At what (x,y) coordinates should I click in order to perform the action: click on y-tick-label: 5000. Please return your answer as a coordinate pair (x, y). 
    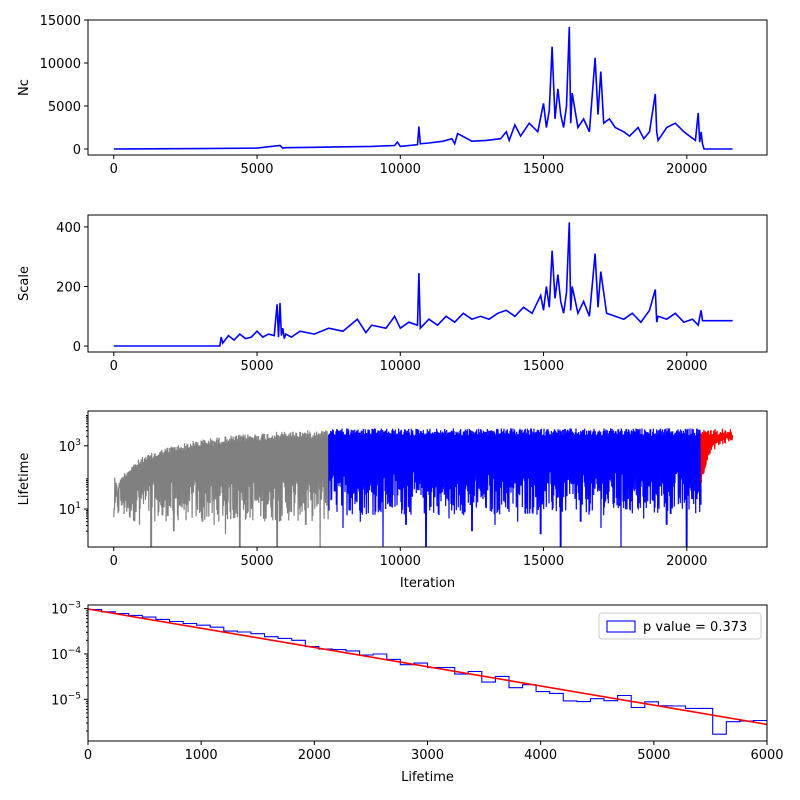
    Looking at the image, I should click on (64, 107).